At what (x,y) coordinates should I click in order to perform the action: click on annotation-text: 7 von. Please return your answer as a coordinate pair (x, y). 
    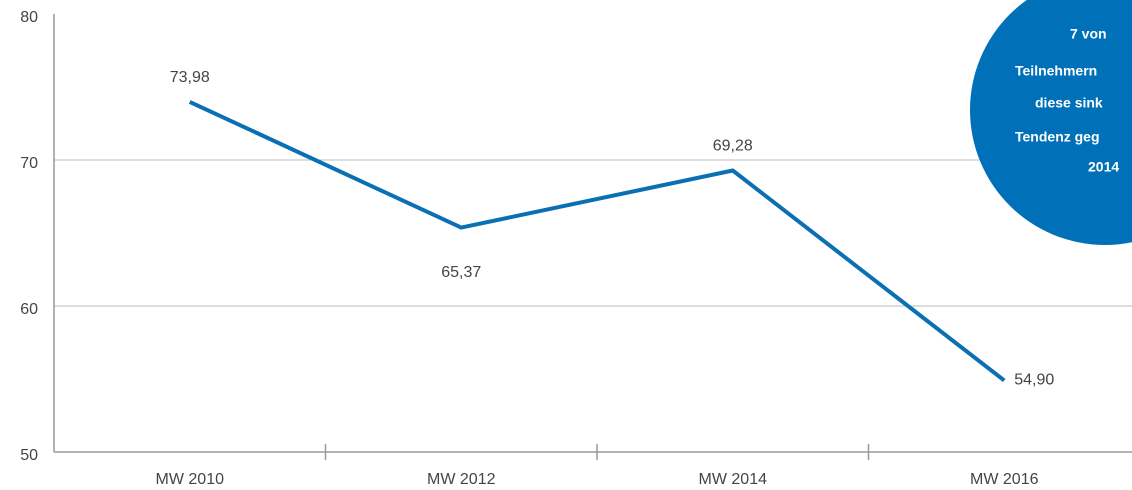
    Looking at the image, I should click on (1088, 34).